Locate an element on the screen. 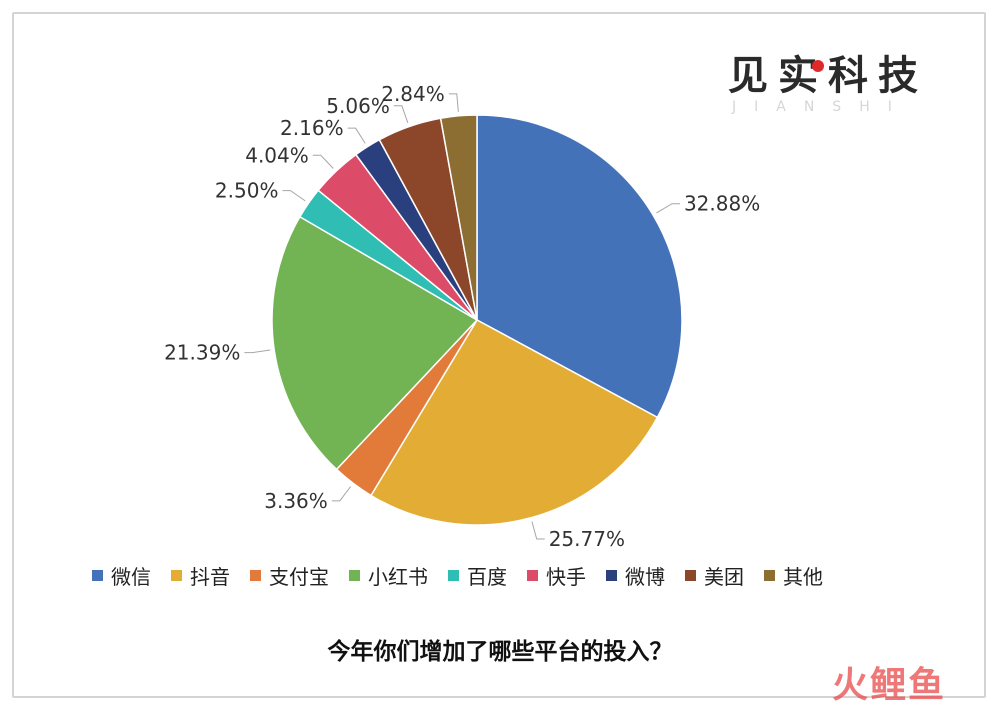  legend-label: 微博 is located at coordinates (645, 576).